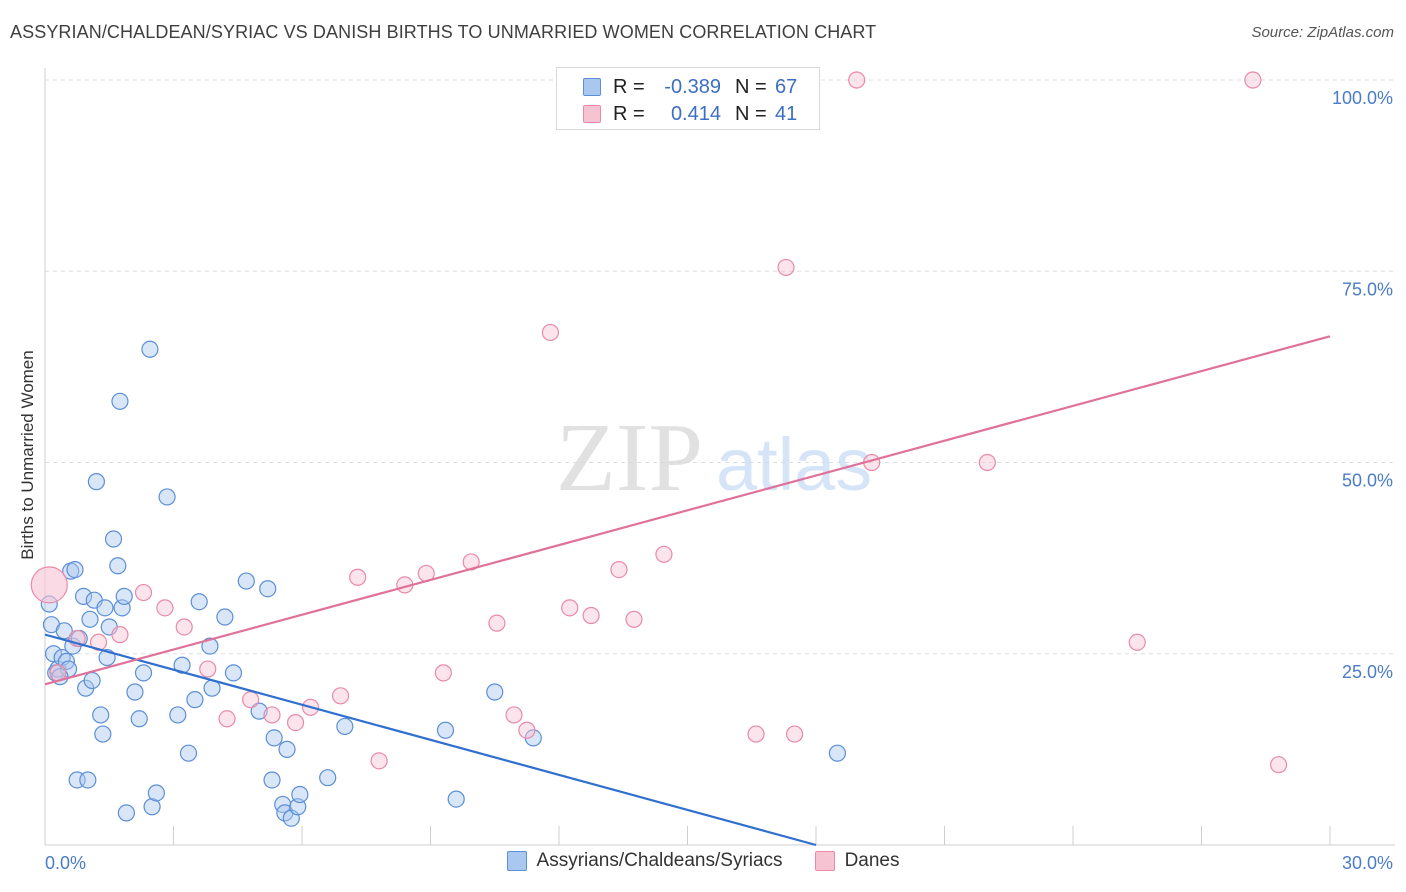 The width and height of the screenshot is (1406, 892). What do you see at coordinates (592, 114) in the screenshot?
I see `legend-swatch-pink` at bounding box center [592, 114].